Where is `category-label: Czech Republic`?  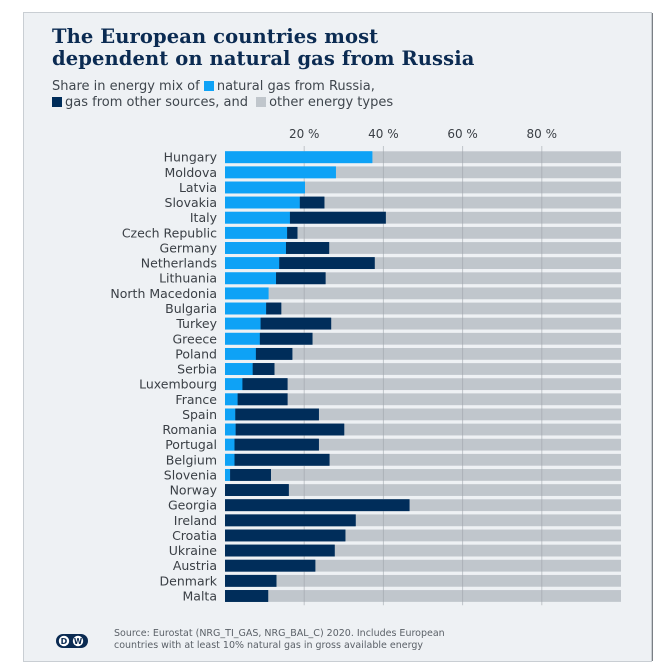
category-label: Czech Republic is located at coordinates (169, 232).